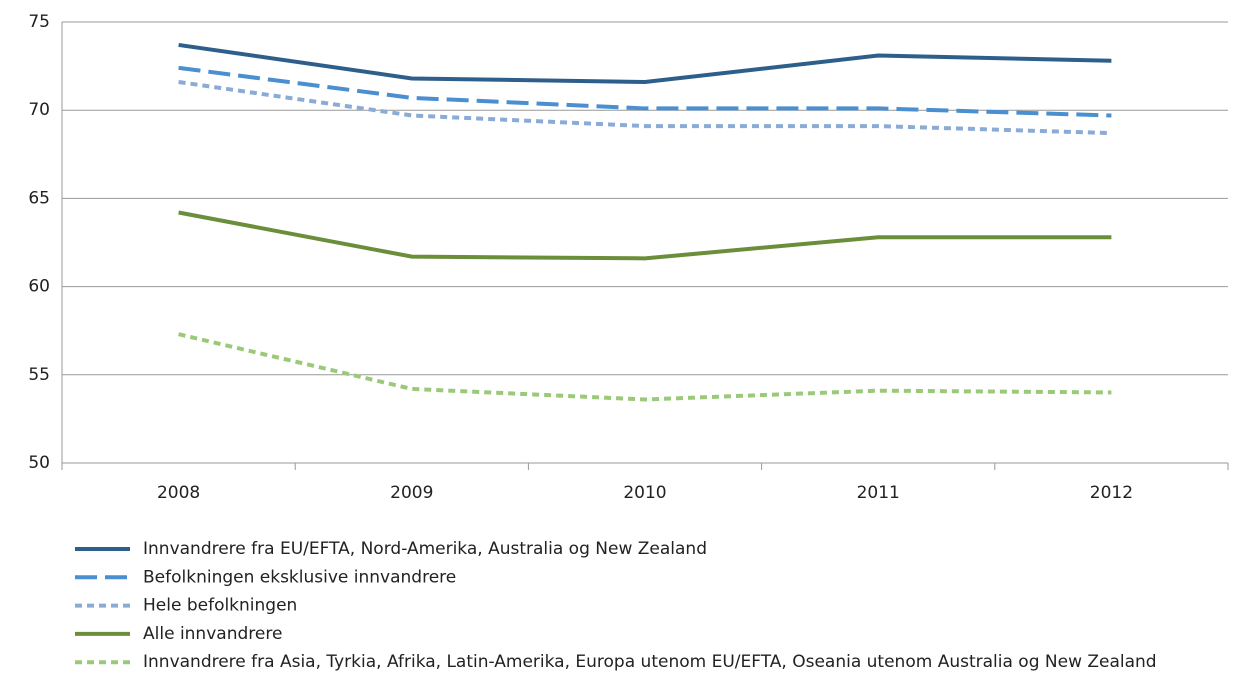 This screenshot has height=673, width=1242. Describe the element at coordinates (39, 110) in the screenshot. I see `y-tick-label: 70` at that location.